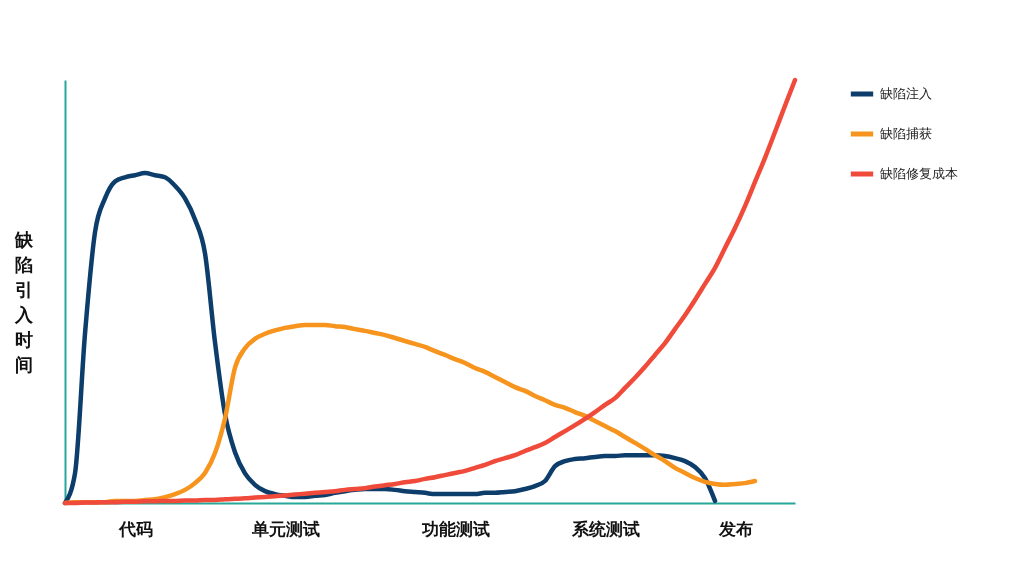  I want to click on x-tick-label: 功能测试, so click(455, 528).